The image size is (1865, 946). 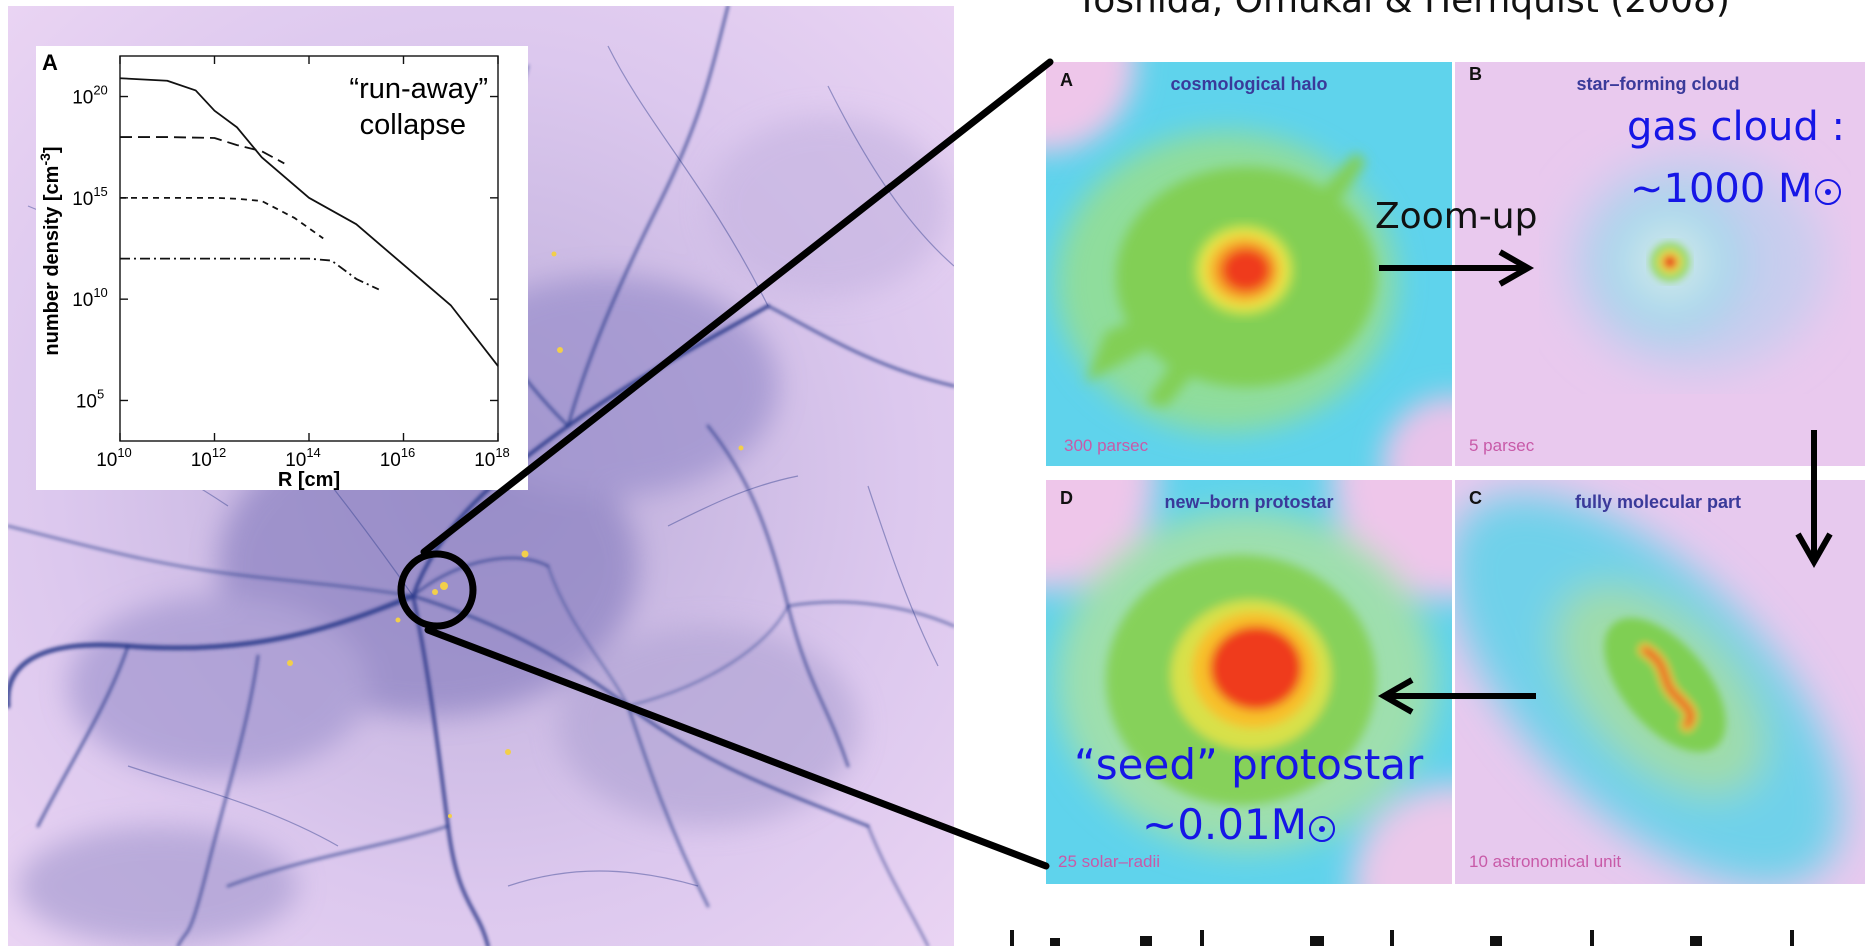 I want to click on seed-protostar-label: “seed” protostar, so click(x=1249, y=764).